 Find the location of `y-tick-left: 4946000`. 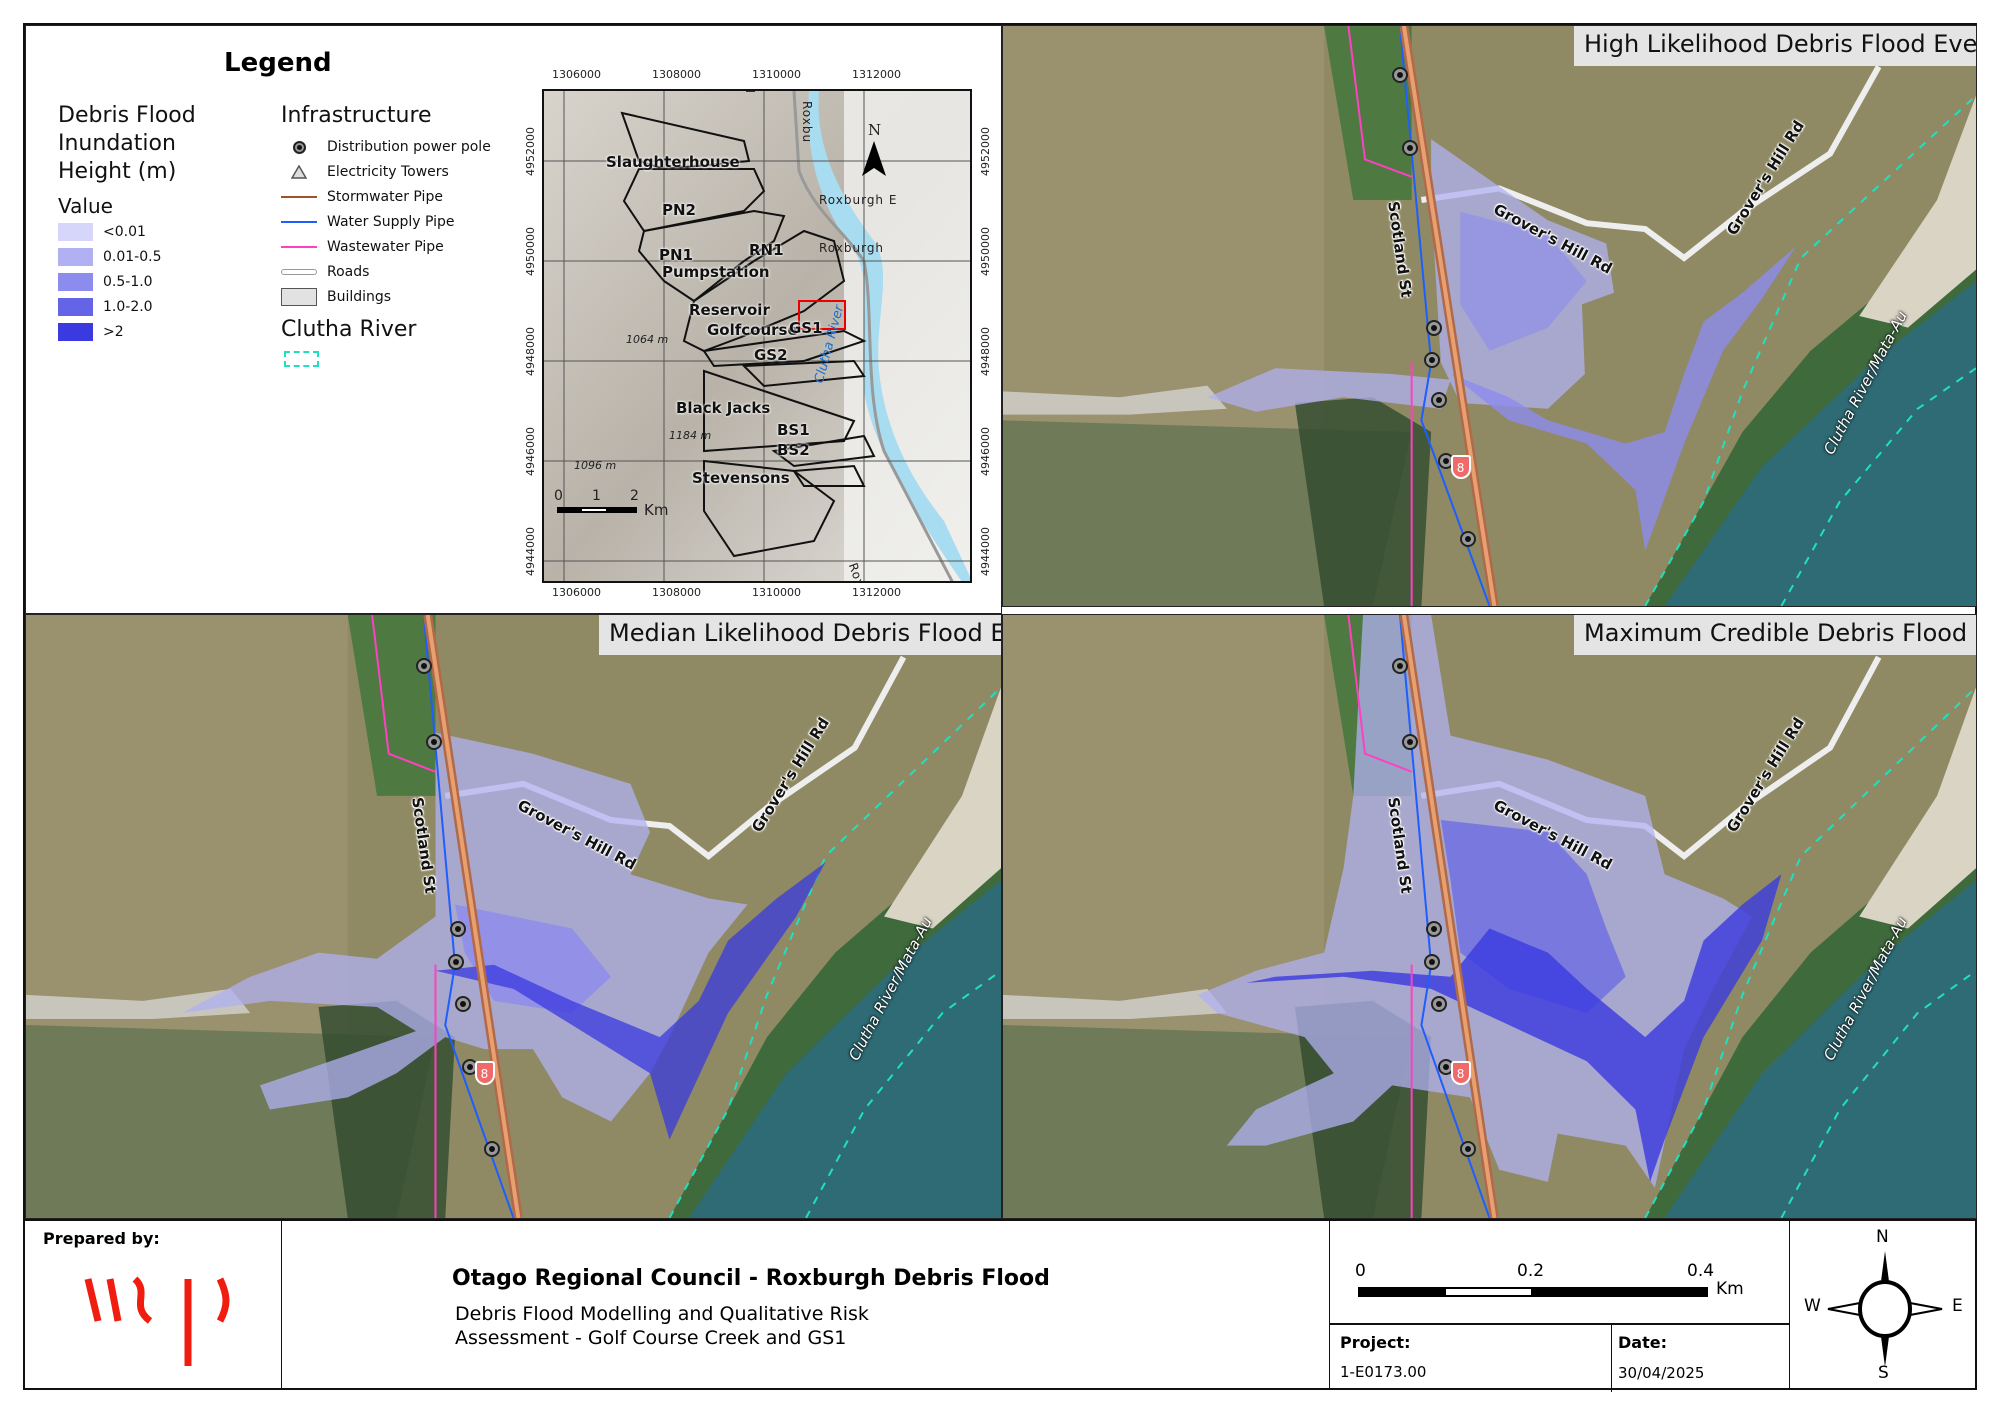

y-tick-left: 4946000 is located at coordinates (530, 451).